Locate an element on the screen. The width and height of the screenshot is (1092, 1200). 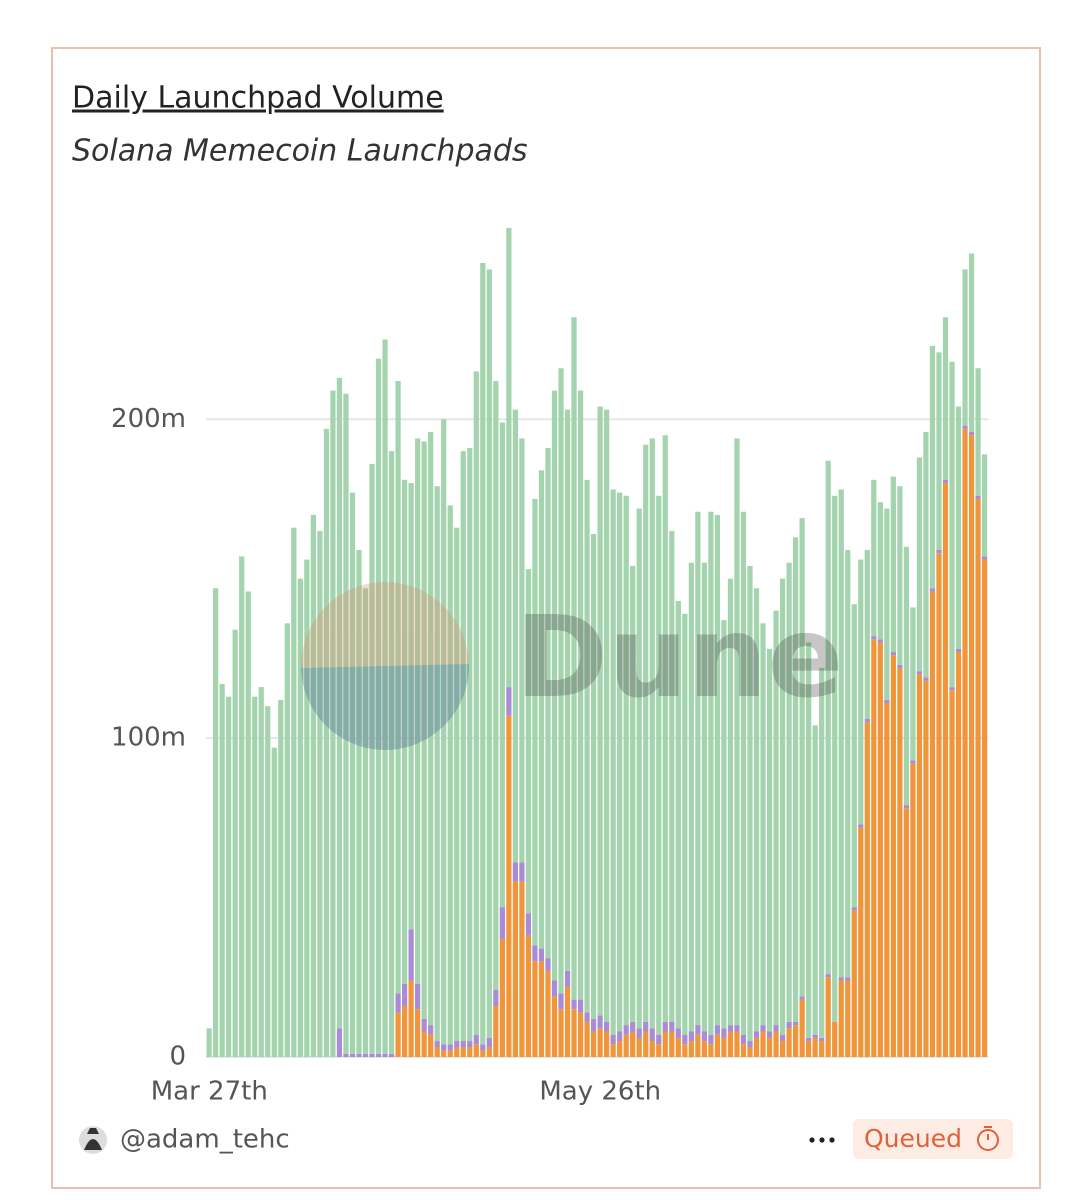
more-menu is located at coordinates (822, 1140).